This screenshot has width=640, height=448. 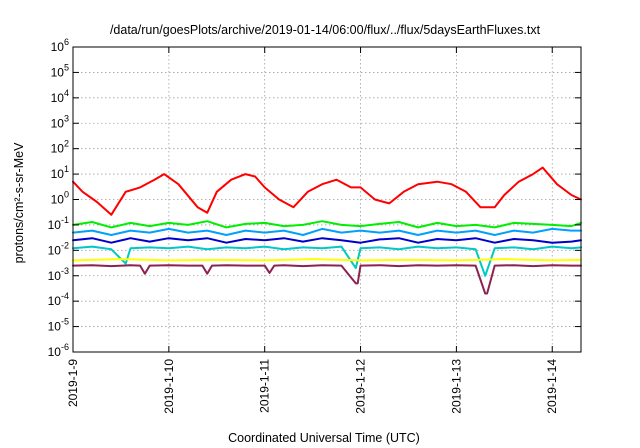 I want to click on y-tick-label: 10³, so click(x=60, y=121).